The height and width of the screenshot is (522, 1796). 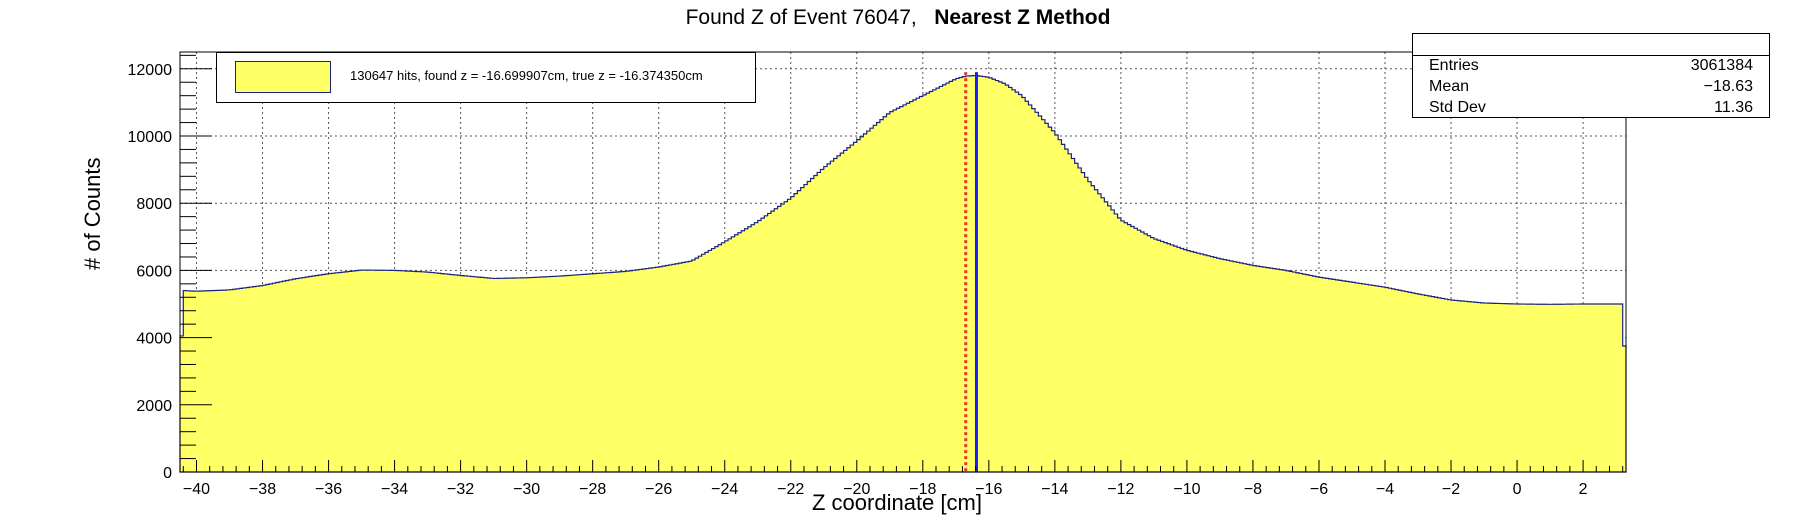 I want to click on x-tick-label: −6, so click(x=1319, y=489).